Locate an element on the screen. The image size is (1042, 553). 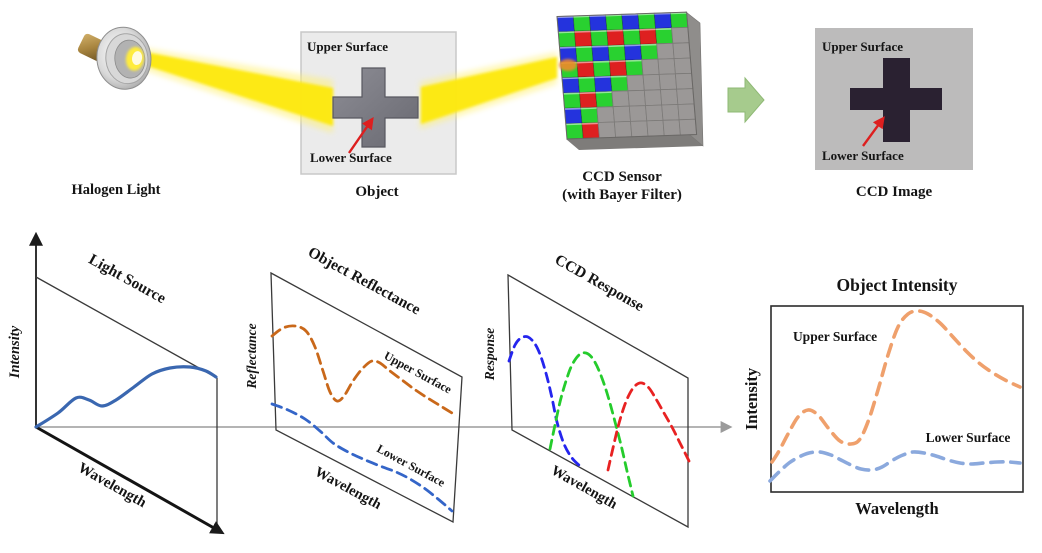
object-reflectance-title: Object Reflectance is located at coordinates (364, 281).